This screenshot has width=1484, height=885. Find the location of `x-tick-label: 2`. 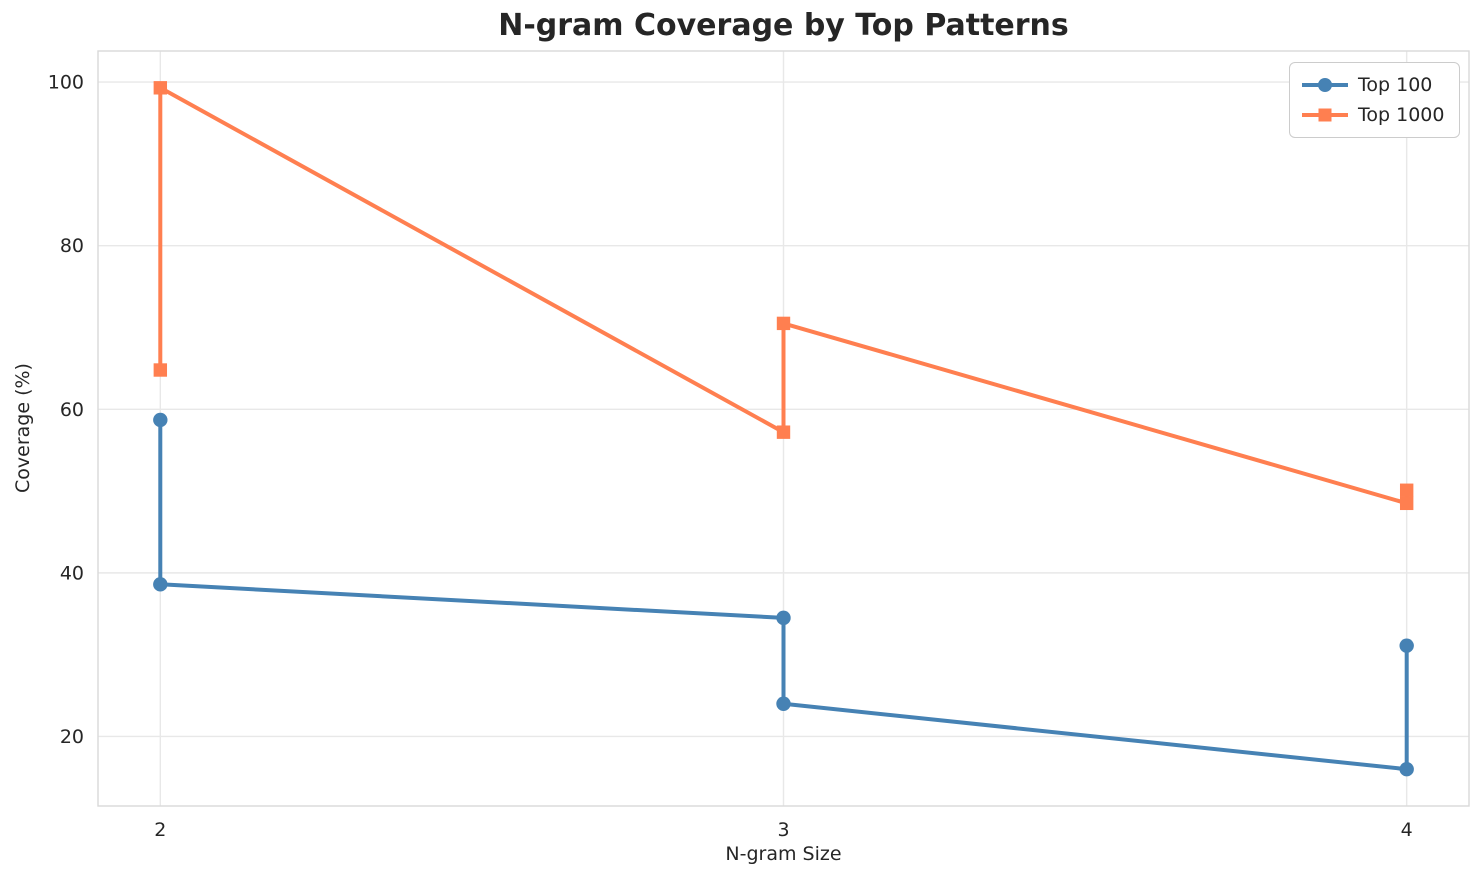

x-tick-label: 2 is located at coordinates (160, 830).